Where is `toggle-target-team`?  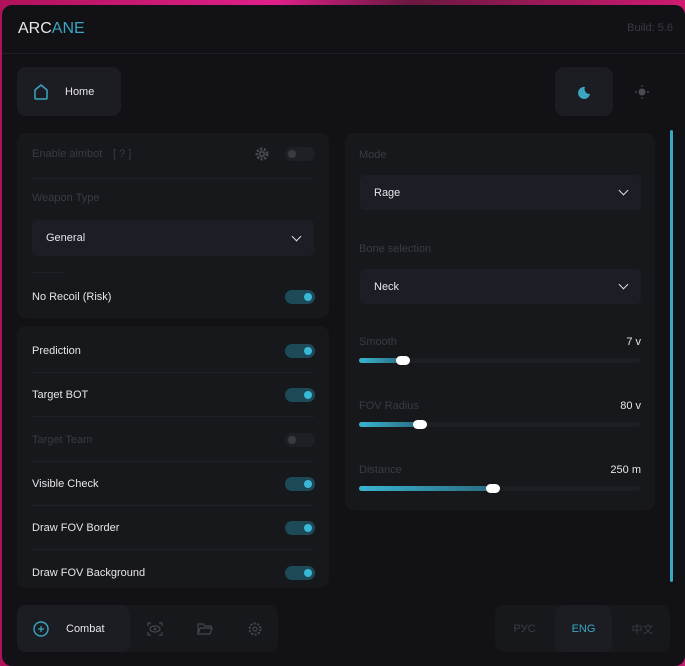 toggle-target-team is located at coordinates (300, 439).